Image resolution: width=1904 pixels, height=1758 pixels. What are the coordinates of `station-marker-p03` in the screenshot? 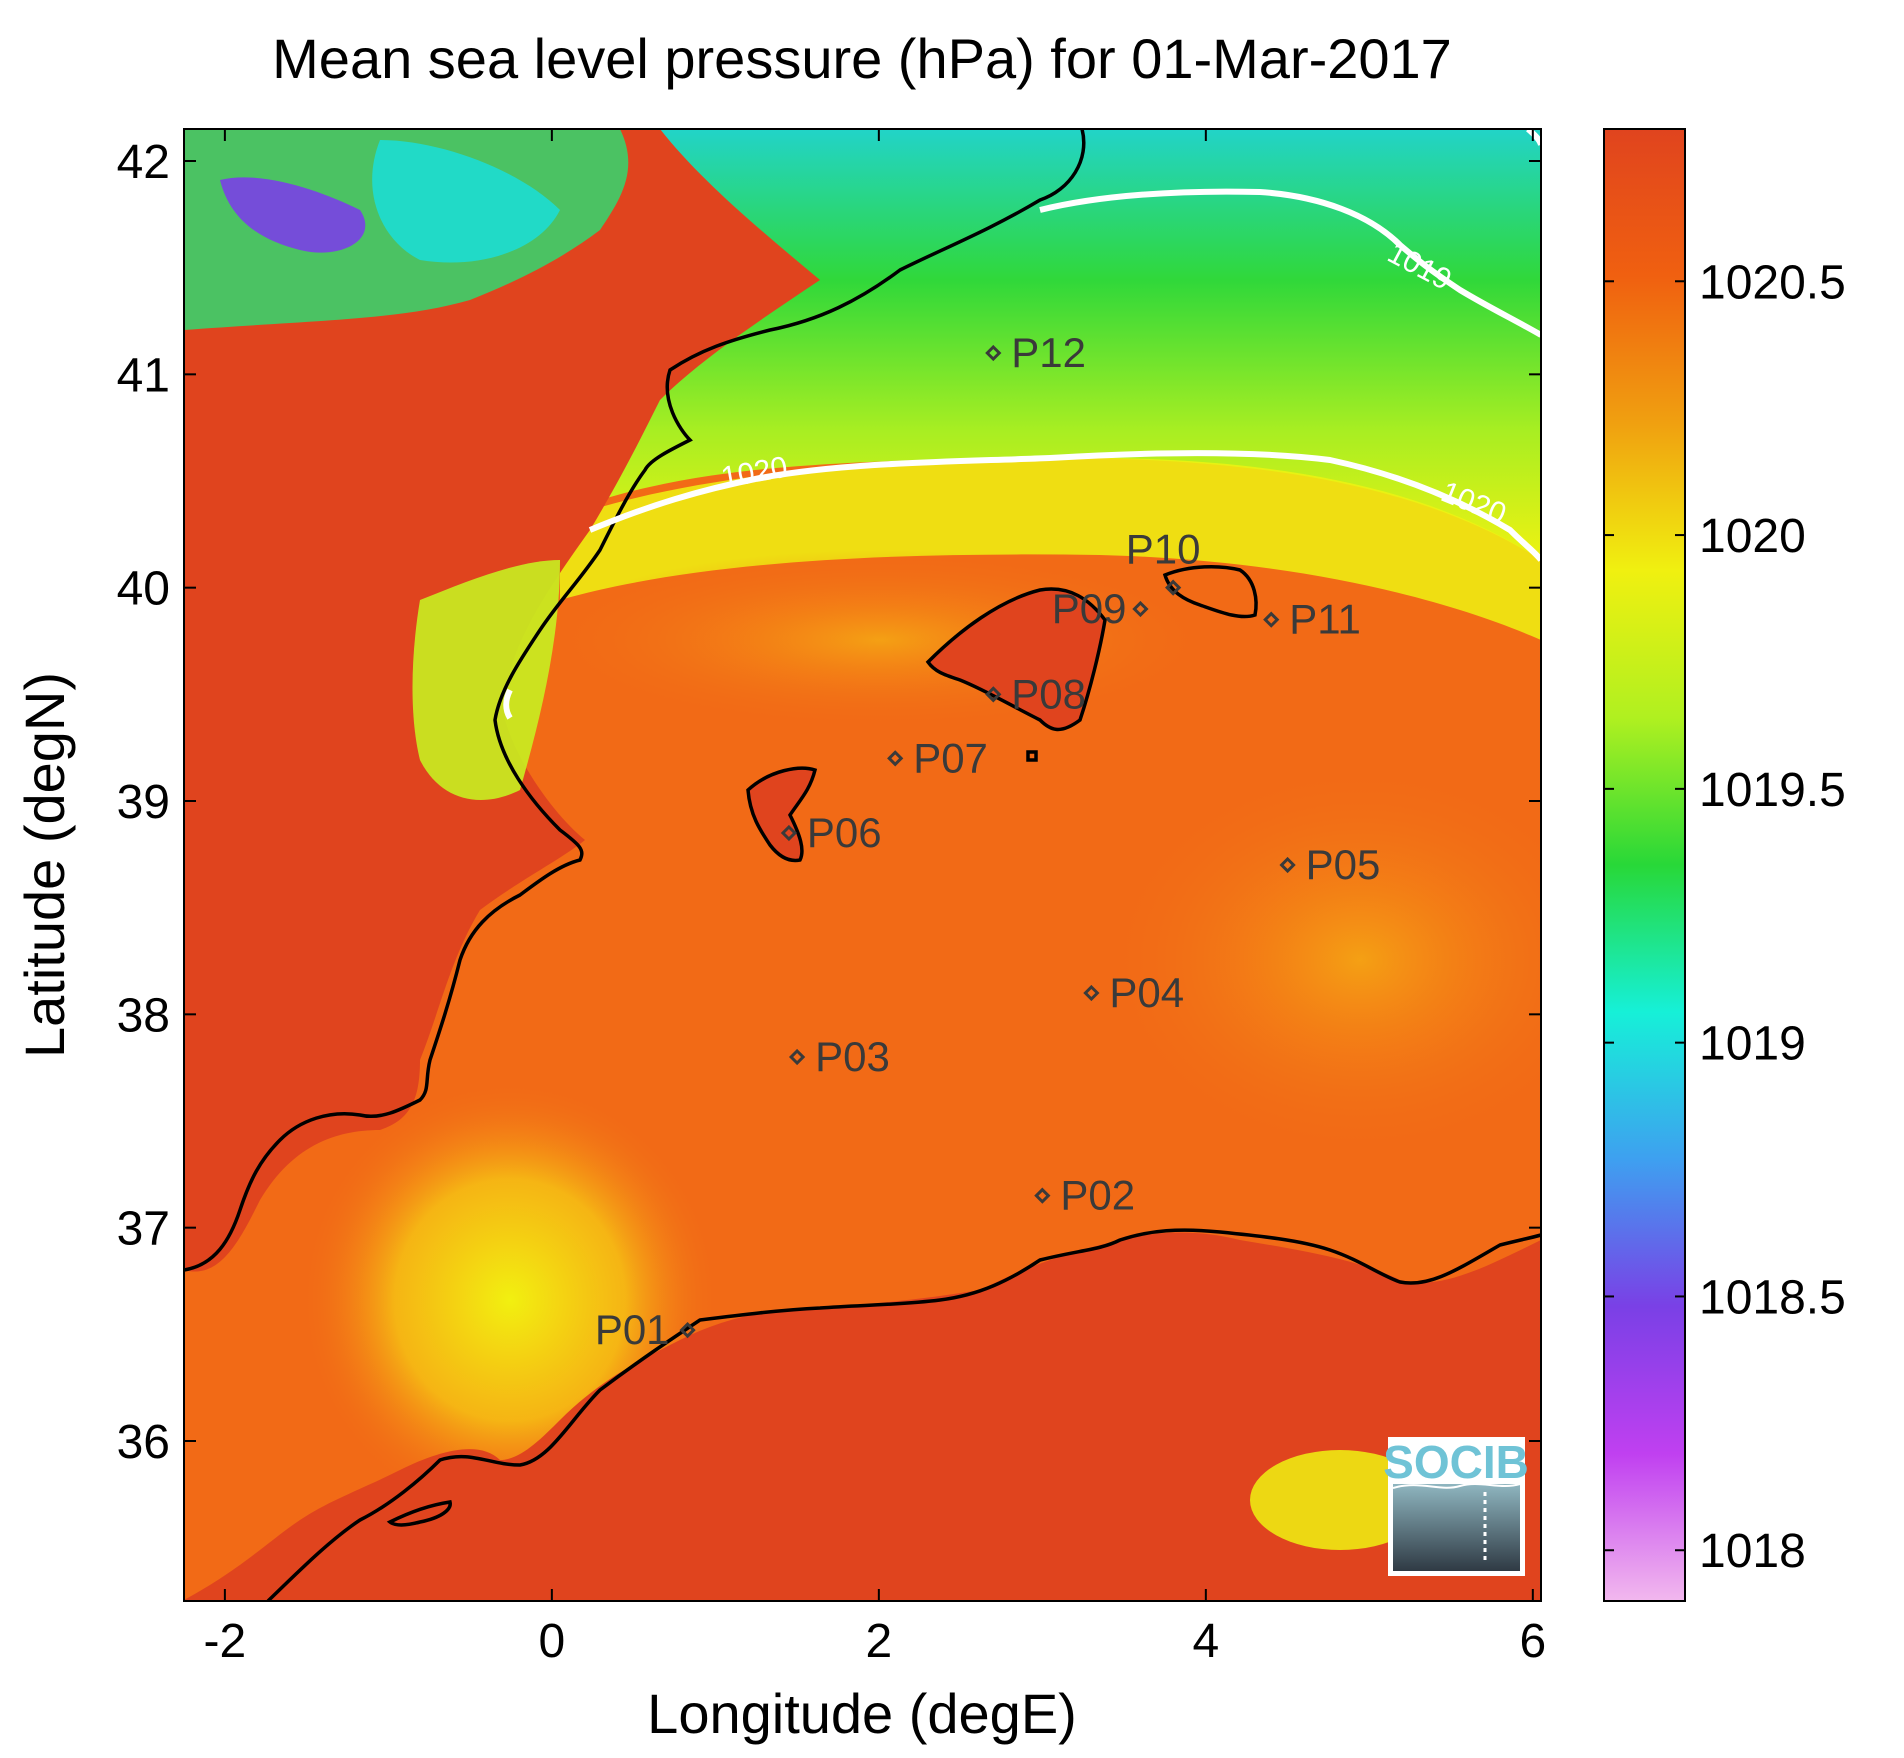 It's located at (797, 1057).